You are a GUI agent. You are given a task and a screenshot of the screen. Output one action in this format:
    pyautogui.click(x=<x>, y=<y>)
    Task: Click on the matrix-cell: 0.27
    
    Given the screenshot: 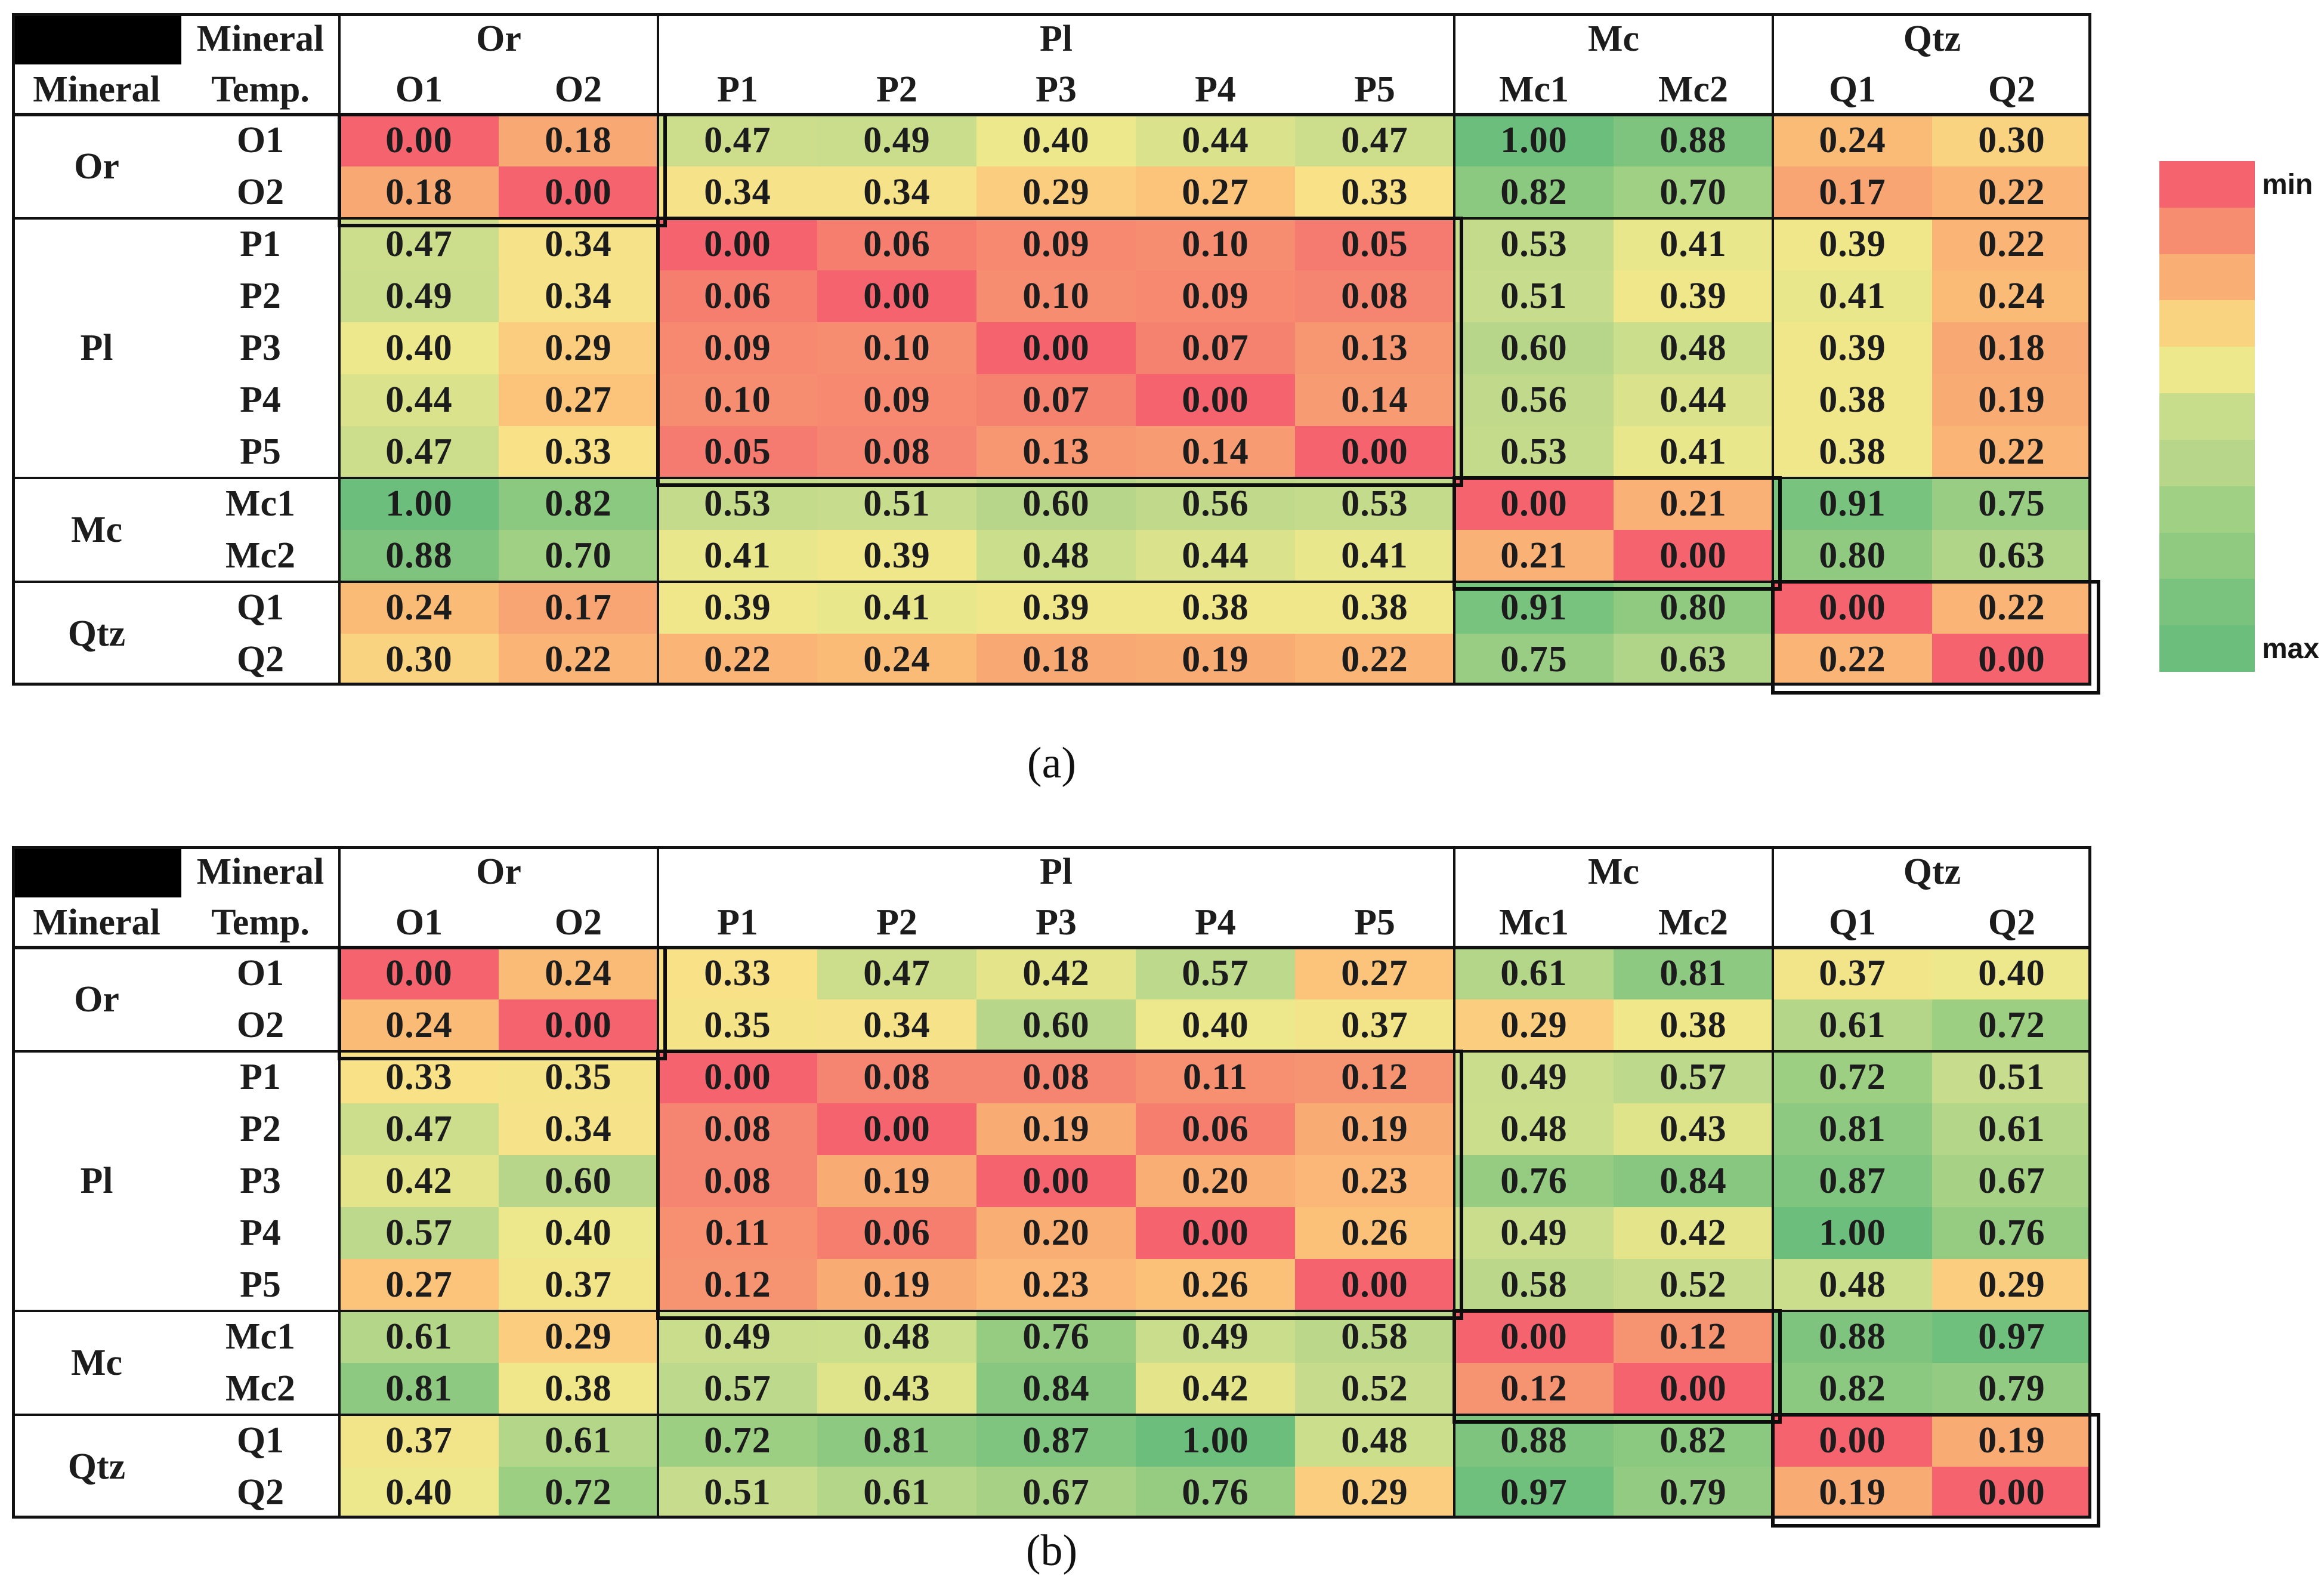 What is the action you would take?
    pyautogui.click(x=578, y=400)
    